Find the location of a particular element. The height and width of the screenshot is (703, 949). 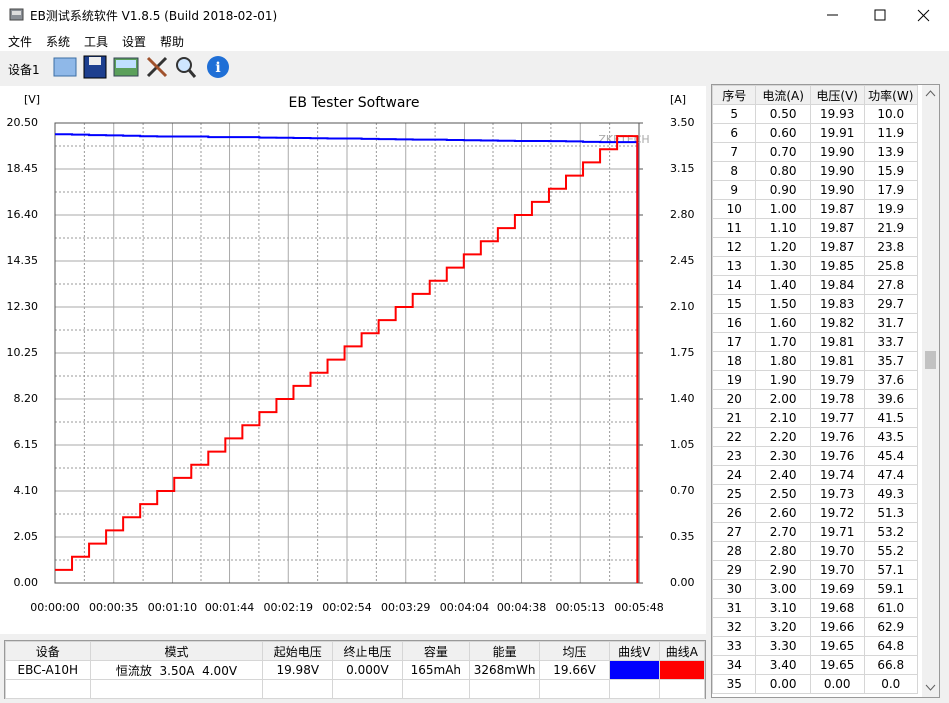

table-cell: 0.60 is located at coordinates (783, 133).